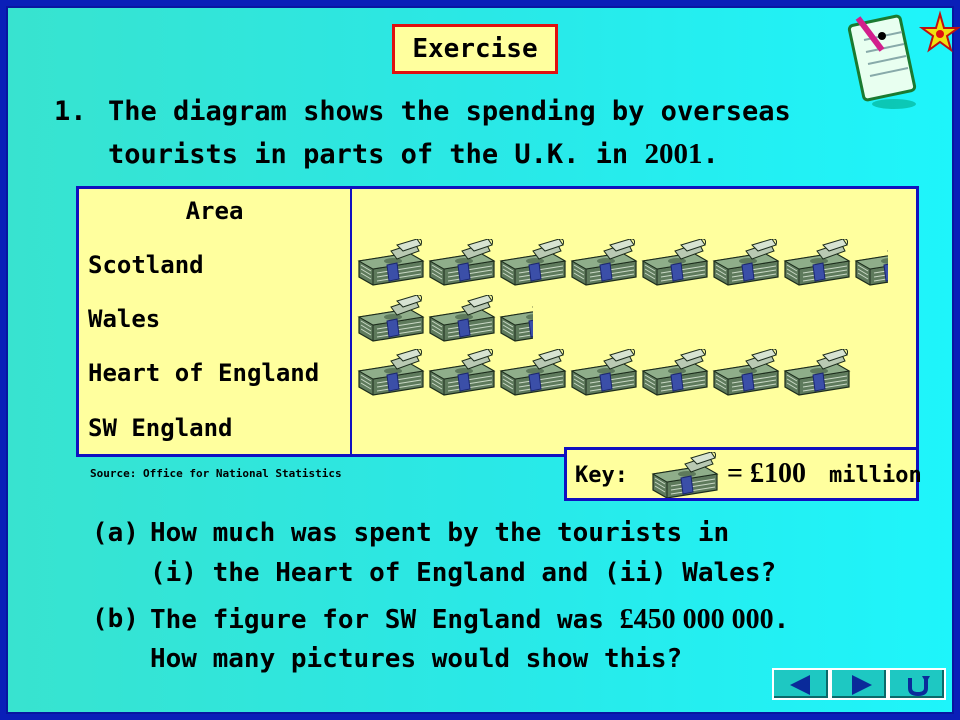 The height and width of the screenshot is (720, 960). What do you see at coordinates (875, 475) in the screenshot?
I see `key-unit: million` at bounding box center [875, 475].